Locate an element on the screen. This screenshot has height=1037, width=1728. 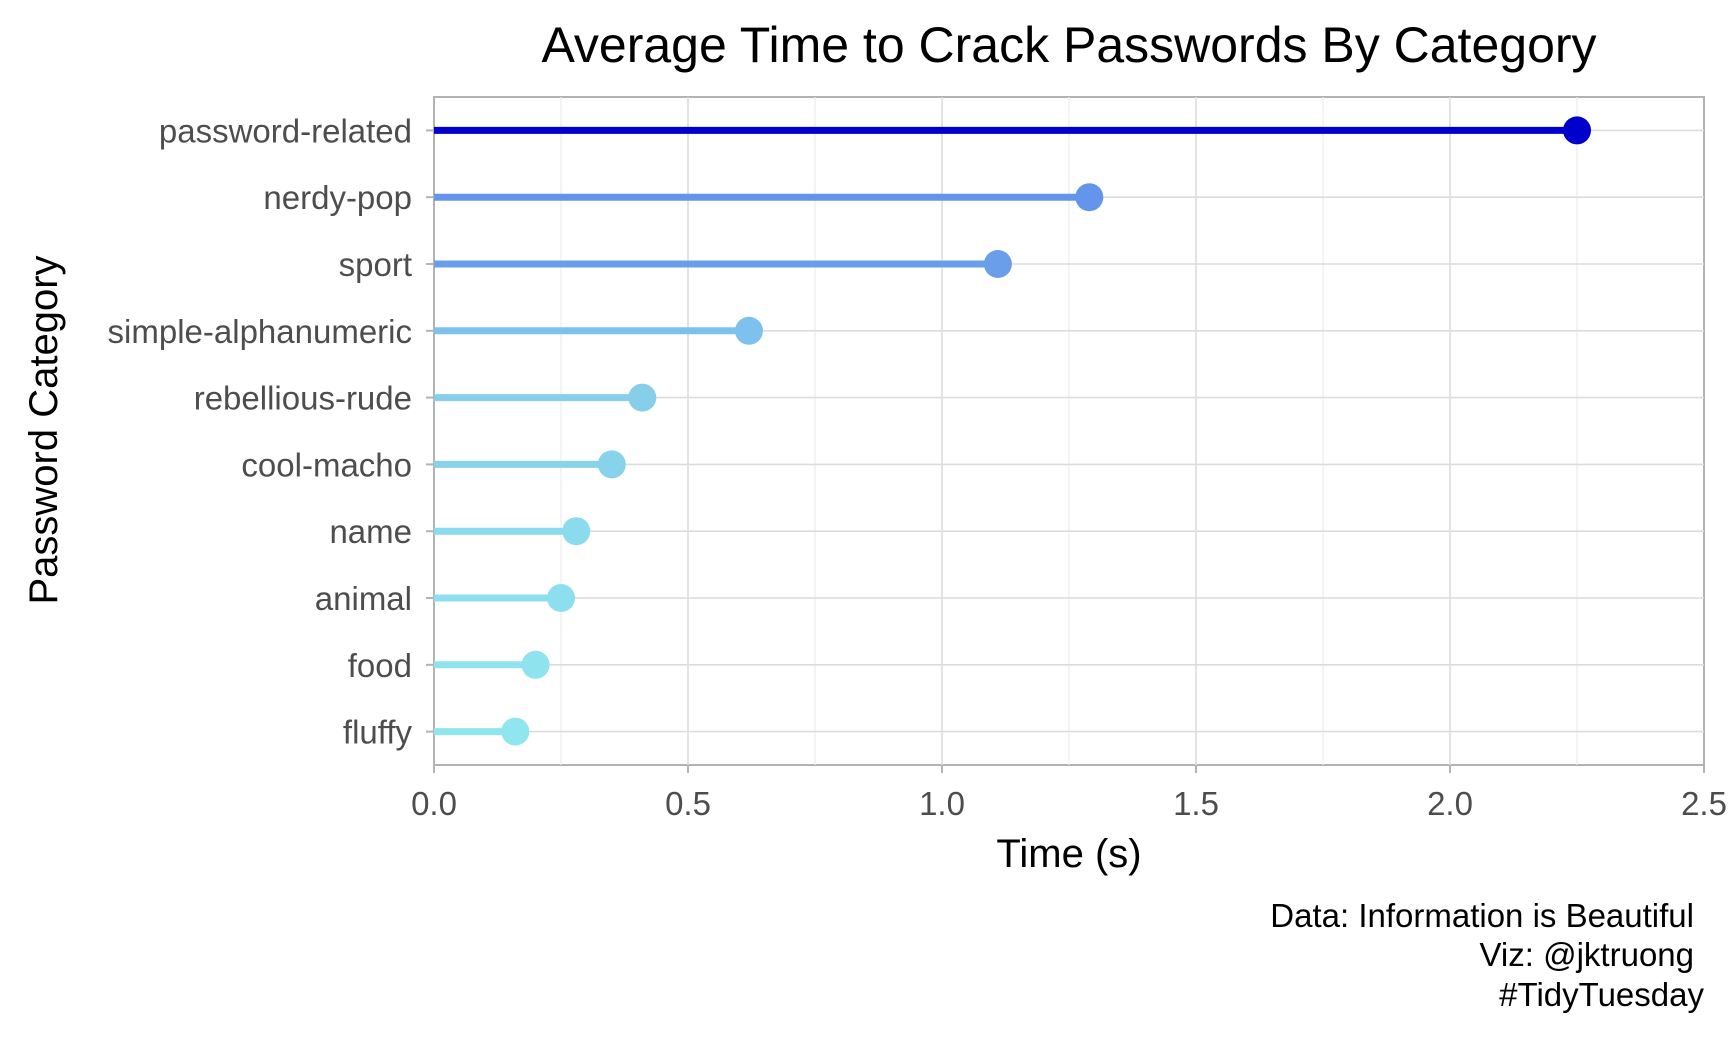
x-tick-label: 1.0 is located at coordinates (942, 803).